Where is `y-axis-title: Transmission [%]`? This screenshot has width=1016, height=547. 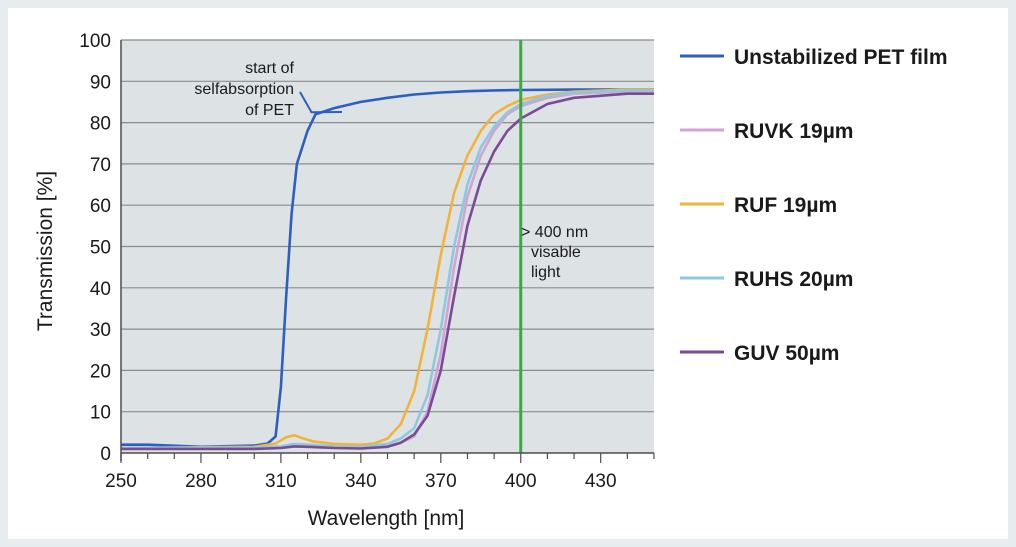 y-axis-title: Transmission [%] is located at coordinates (45, 251).